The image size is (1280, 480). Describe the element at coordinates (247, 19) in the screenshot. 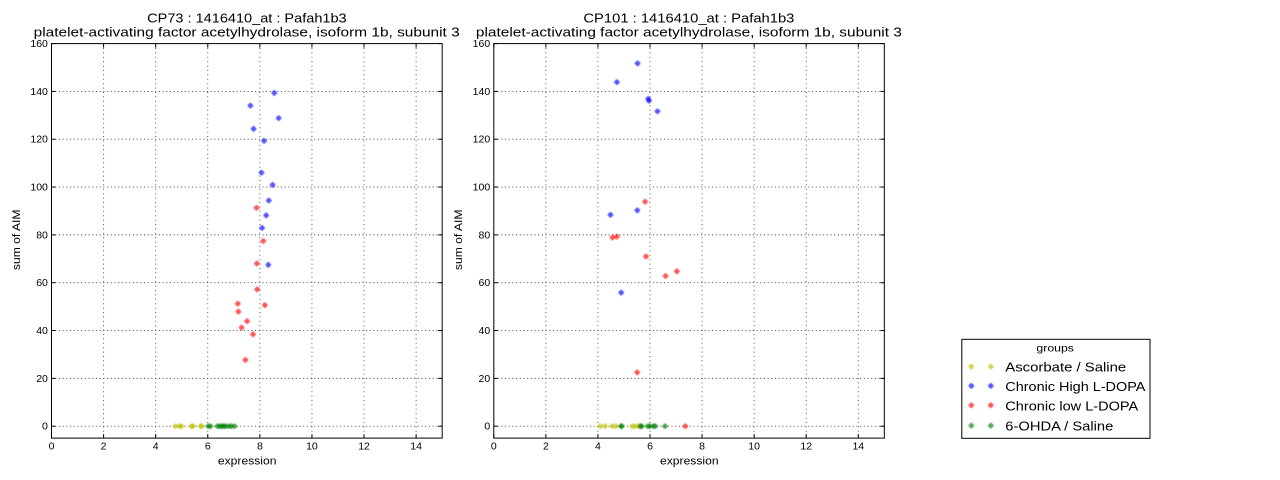

I see `svg-text: CP73 : 1416410_at : Pafah1b3` at that location.